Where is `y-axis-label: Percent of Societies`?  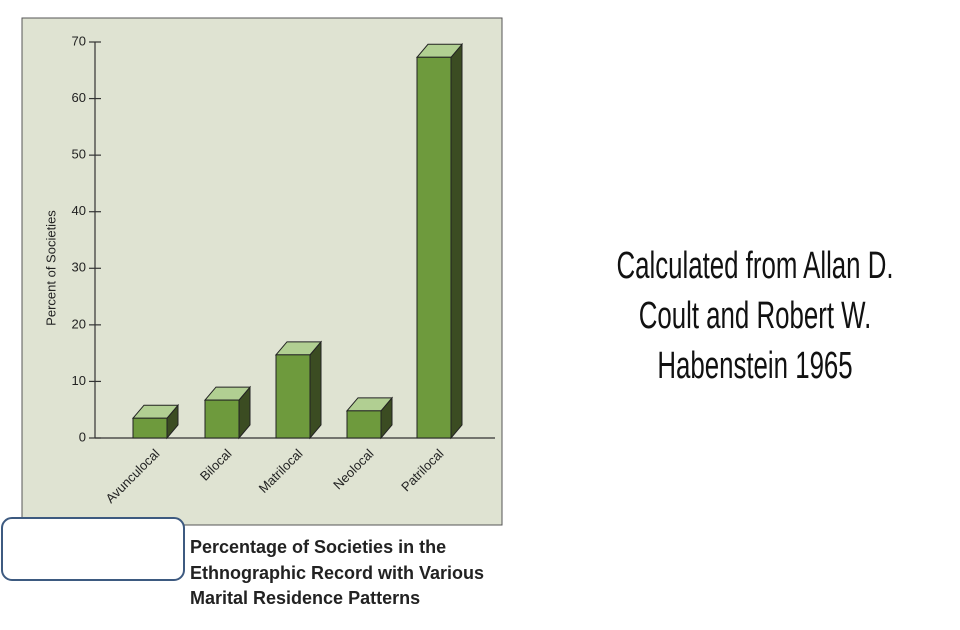 y-axis-label: Percent of Societies is located at coordinates (50, 268).